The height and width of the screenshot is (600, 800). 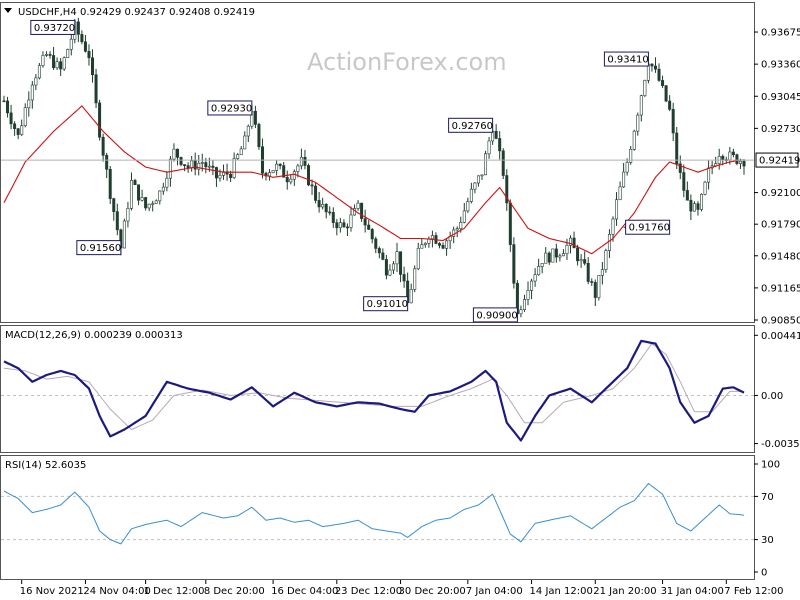 What do you see at coordinates (47, 12) in the screenshot?
I see `symbol-label: USDCHF,H4` at bounding box center [47, 12].